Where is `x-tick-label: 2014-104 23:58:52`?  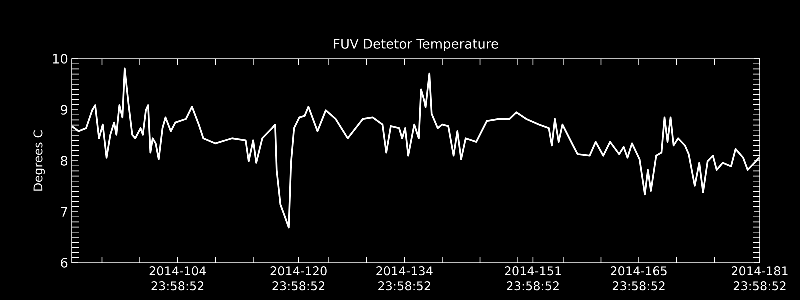
x-tick-label: 2014-104 23:58:52 is located at coordinates (178, 278).